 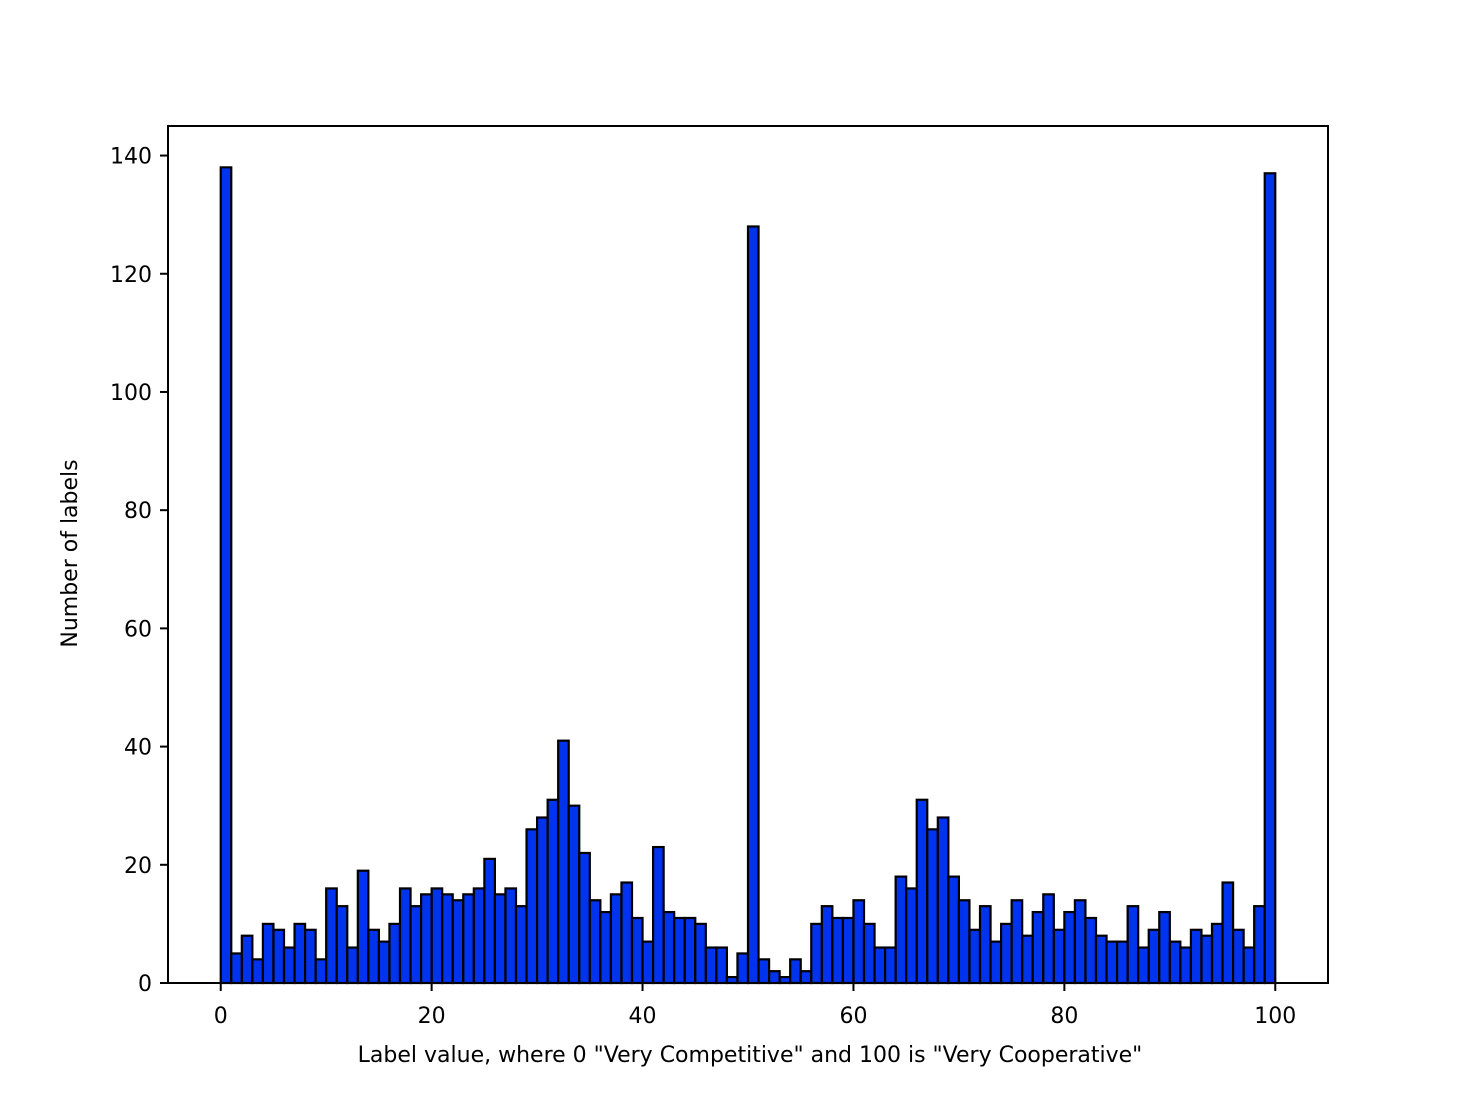 What do you see at coordinates (145, 984) in the screenshot?
I see `y-tick-label: 0` at bounding box center [145, 984].